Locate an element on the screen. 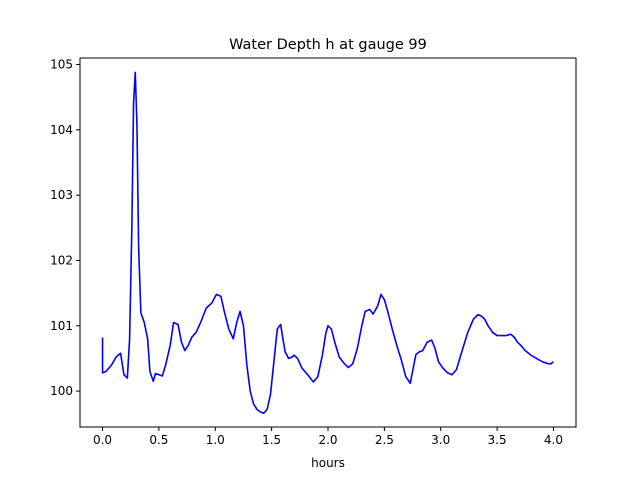 The height and width of the screenshot is (480, 640). chart-title: Water Depth h at gauge 99 is located at coordinates (328, 45).